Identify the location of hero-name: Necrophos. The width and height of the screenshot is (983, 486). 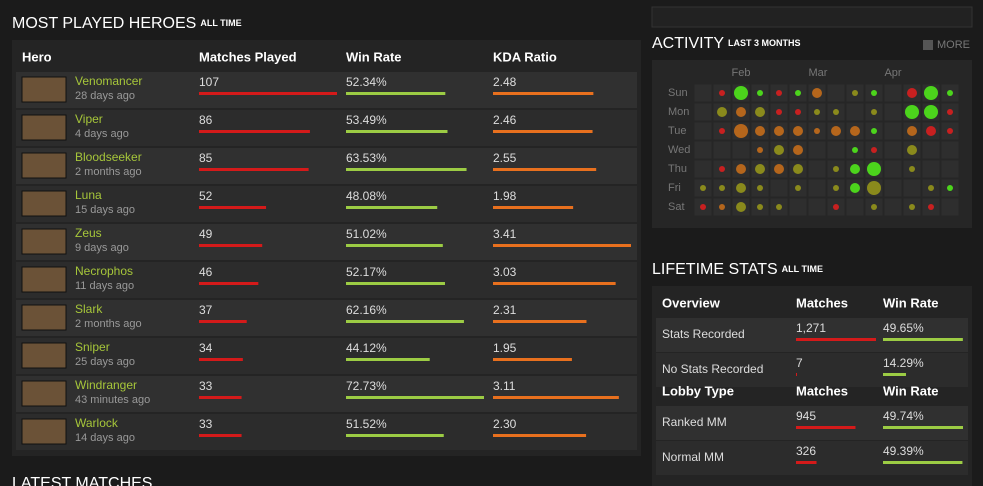
(104, 271).